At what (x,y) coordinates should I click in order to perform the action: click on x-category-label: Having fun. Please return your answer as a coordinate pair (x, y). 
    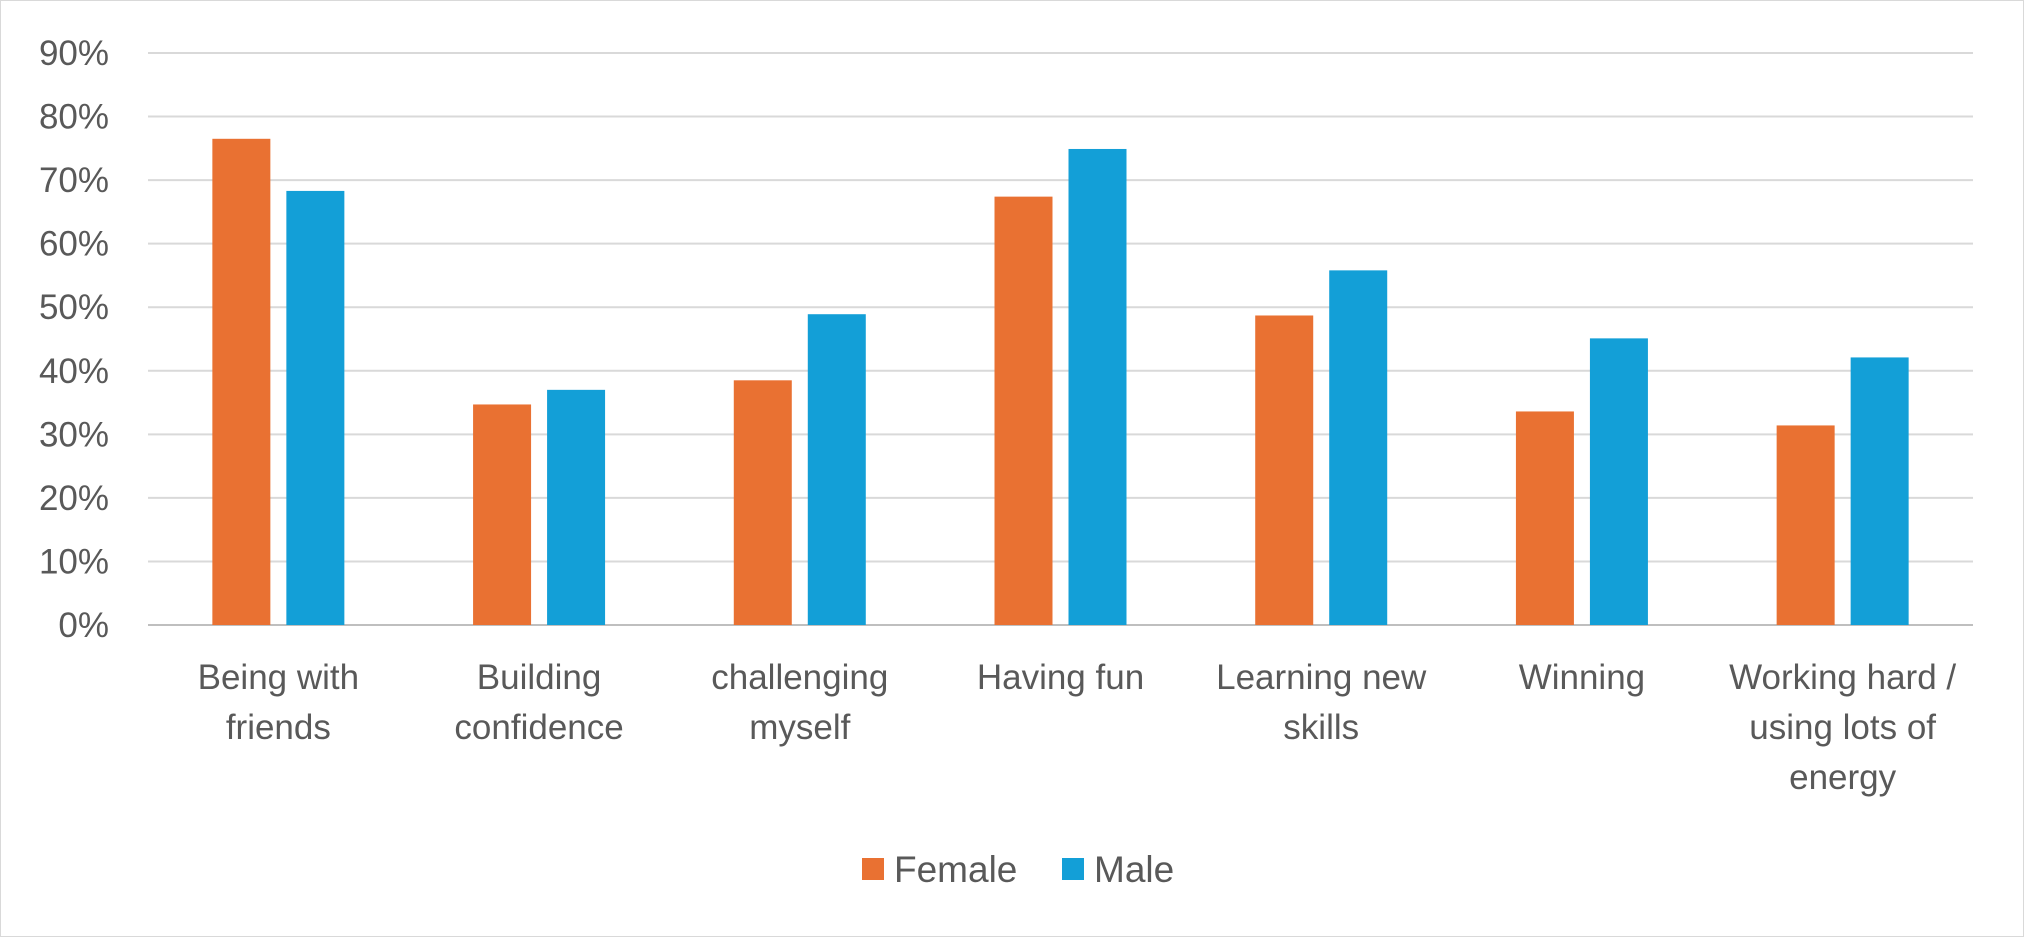
    Looking at the image, I should click on (1060, 677).